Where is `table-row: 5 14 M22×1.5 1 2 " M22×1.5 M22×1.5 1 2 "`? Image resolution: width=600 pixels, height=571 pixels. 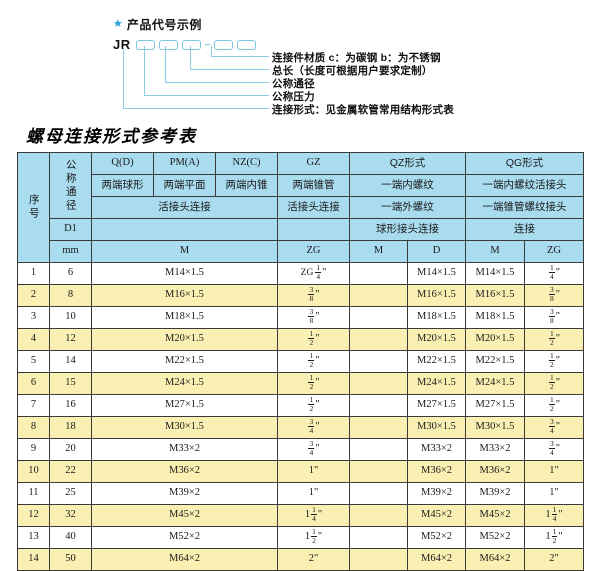 table-row: 5 14 M22×1.5 1 2 " M22×1.5 M22×1.5 1 2 " is located at coordinates (300, 361).